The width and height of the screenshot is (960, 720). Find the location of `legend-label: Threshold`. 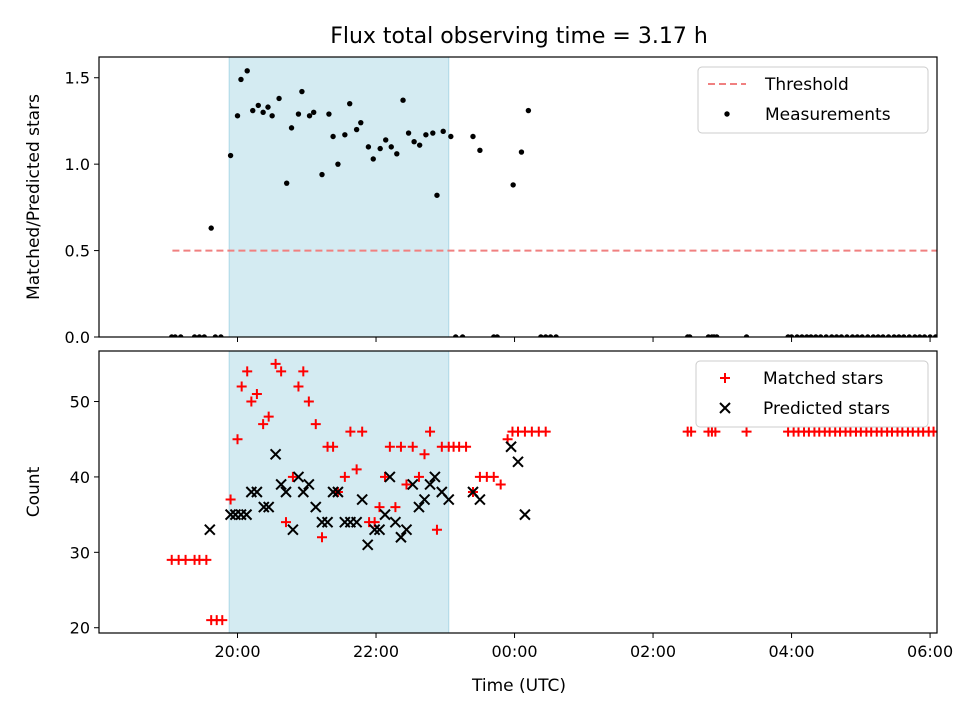

legend-label: Threshold is located at coordinates (806, 85).